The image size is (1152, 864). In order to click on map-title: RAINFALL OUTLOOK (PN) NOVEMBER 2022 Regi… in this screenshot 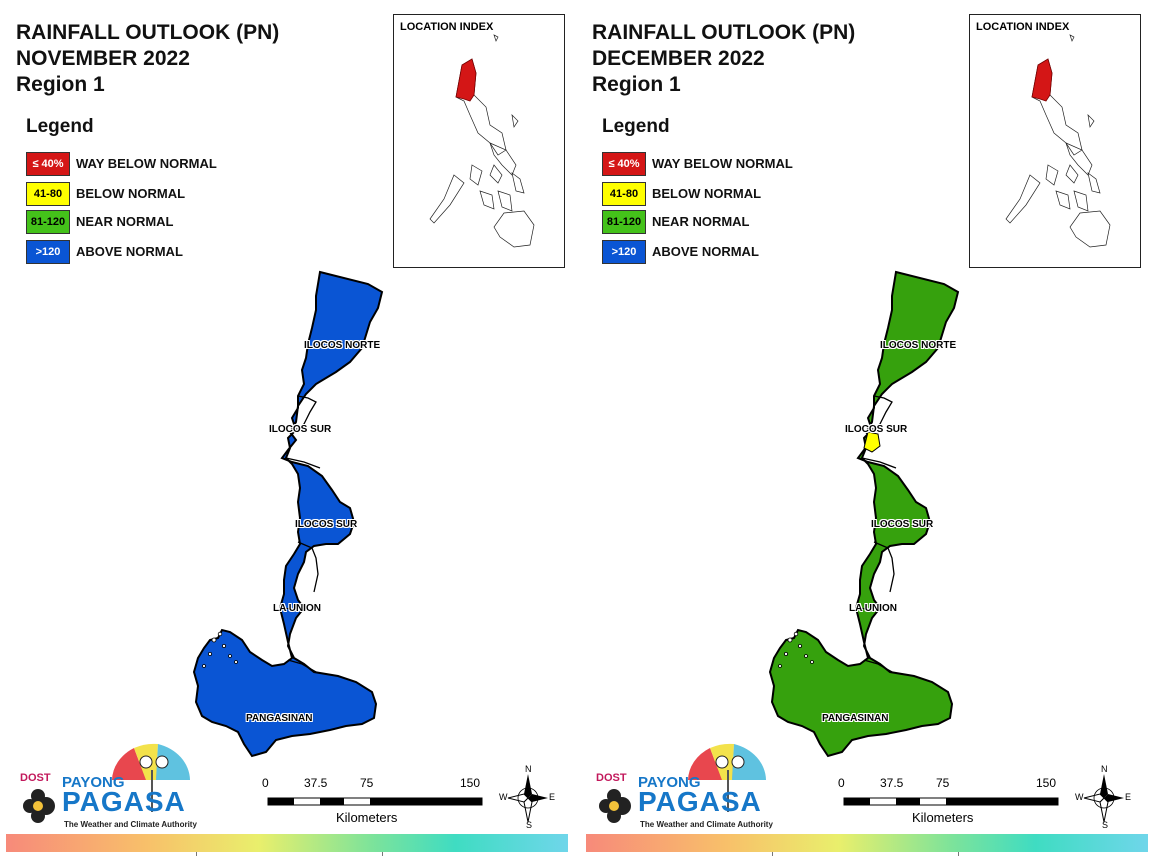, I will do `click(147, 59)`.